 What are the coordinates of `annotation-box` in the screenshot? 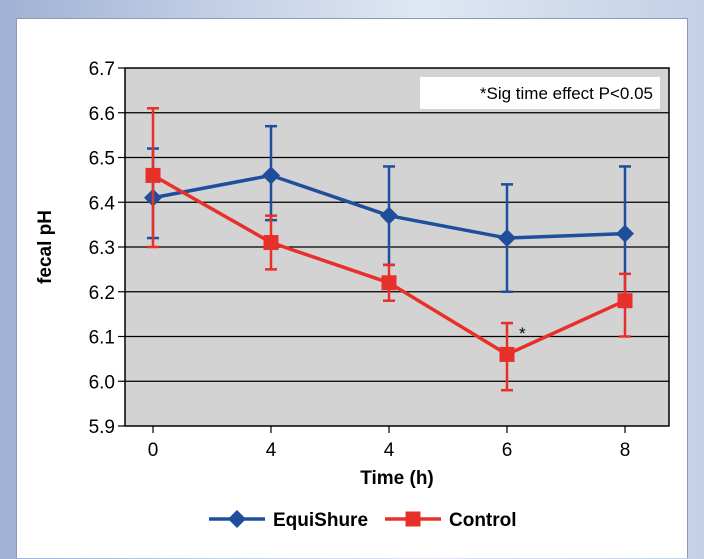 It's located at (540, 93).